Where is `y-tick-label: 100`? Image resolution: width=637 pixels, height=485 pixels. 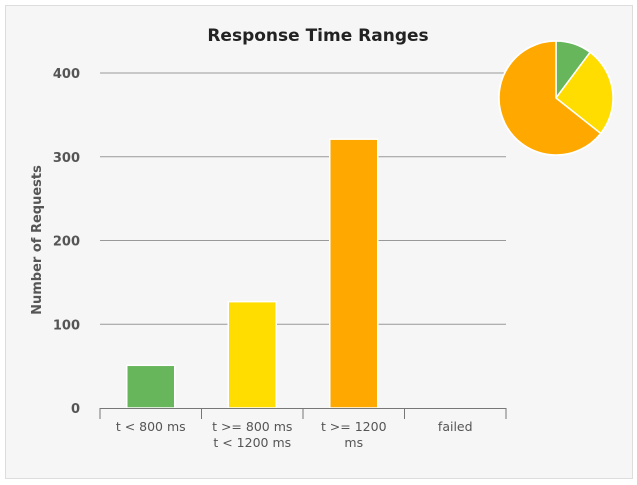 y-tick-label: 100 is located at coordinates (66, 325).